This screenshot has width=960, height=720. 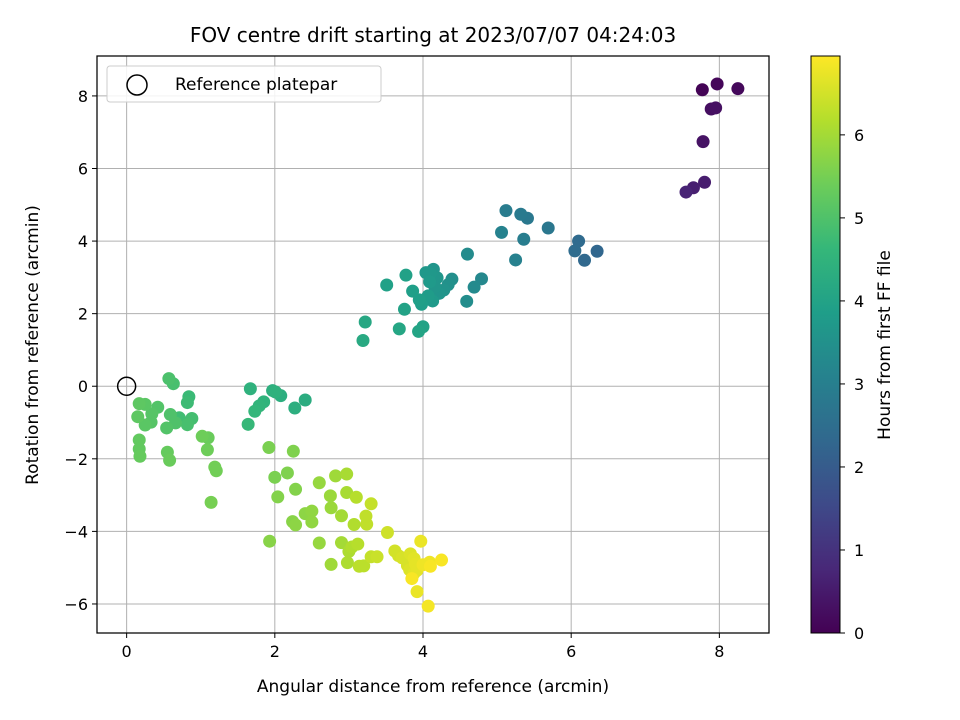 What do you see at coordinates (852, 384) in the screenshot?
I see `colorbar-ticks: 0 1 2 3 4 5 6` at bounding box center [852, 384].